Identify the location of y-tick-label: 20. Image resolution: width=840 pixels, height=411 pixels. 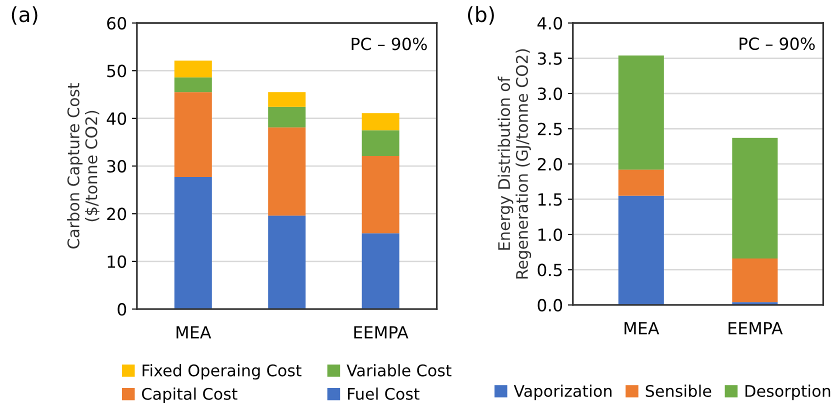
(116, 214).